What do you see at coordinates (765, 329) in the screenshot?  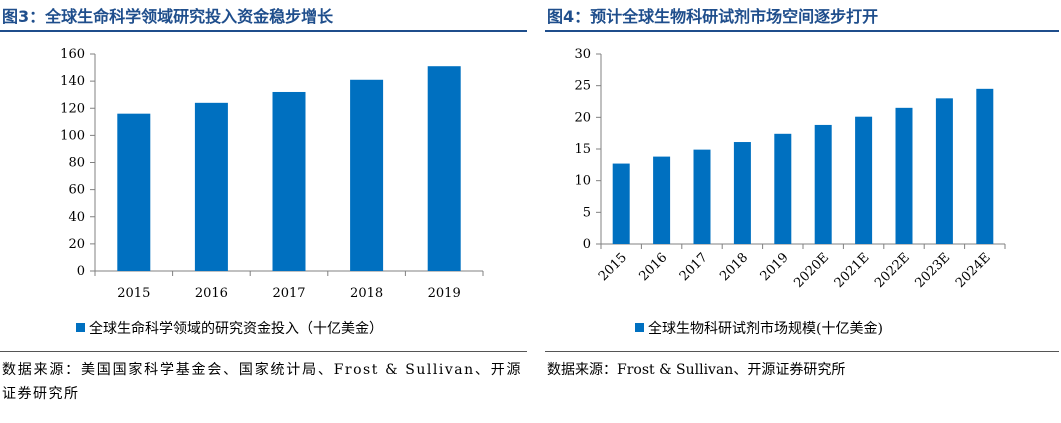 I see `figure-4-legend-label: 全球生物科研试剂市场规模(十亿美金)` at bounding box center [765, 329].